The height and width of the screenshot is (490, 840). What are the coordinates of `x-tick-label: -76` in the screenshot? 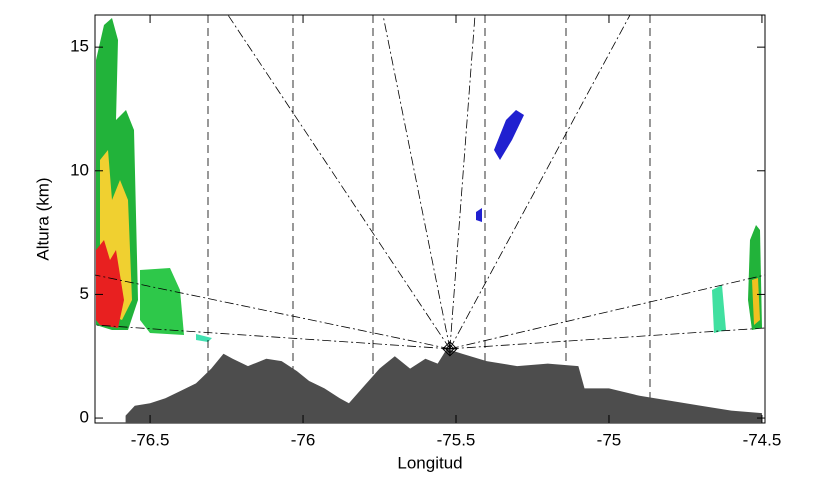 It's located at (303, 439).